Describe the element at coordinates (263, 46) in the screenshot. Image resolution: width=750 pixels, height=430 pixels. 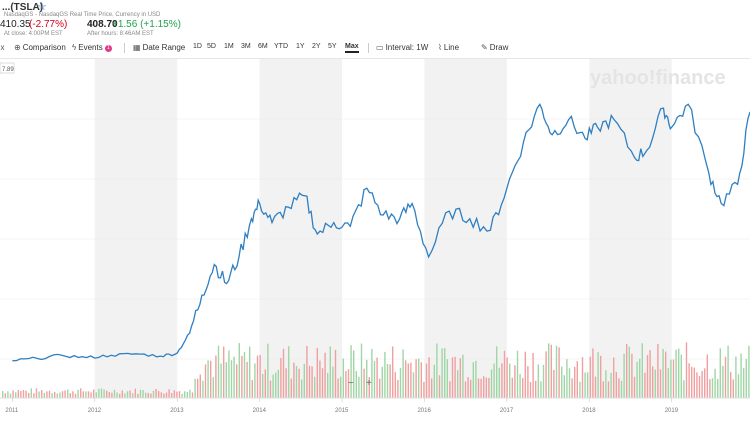
I see `range-6m: 6M` at that location.